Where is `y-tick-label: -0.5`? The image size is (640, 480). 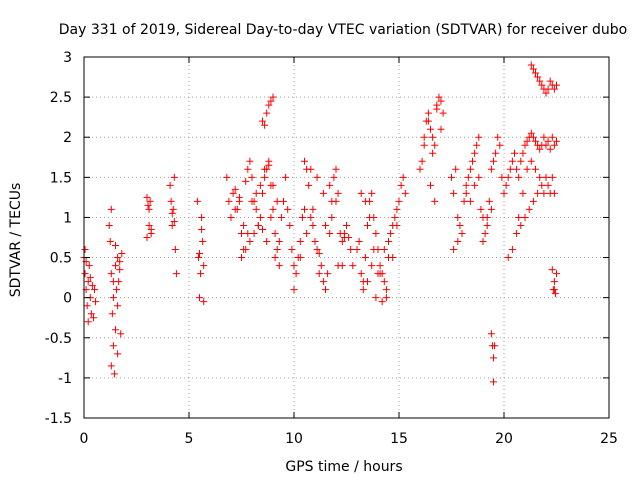 y-tick-label: -0.5 is located at coordinates (58, 339).